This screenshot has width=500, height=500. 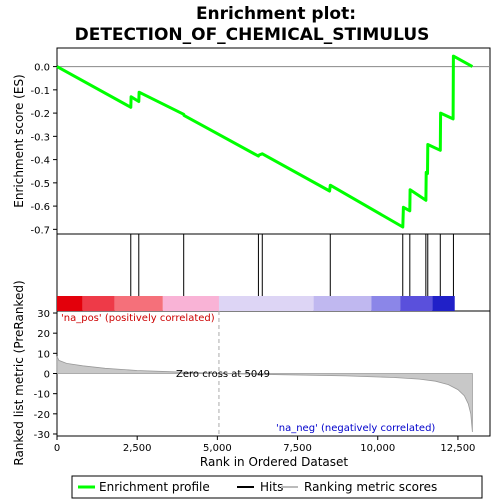 What do you see at coordinates (370, 487) in the screenshot?
I see `legend-label-ranking: Ranking metric scores` at bounding box center [370, 487].